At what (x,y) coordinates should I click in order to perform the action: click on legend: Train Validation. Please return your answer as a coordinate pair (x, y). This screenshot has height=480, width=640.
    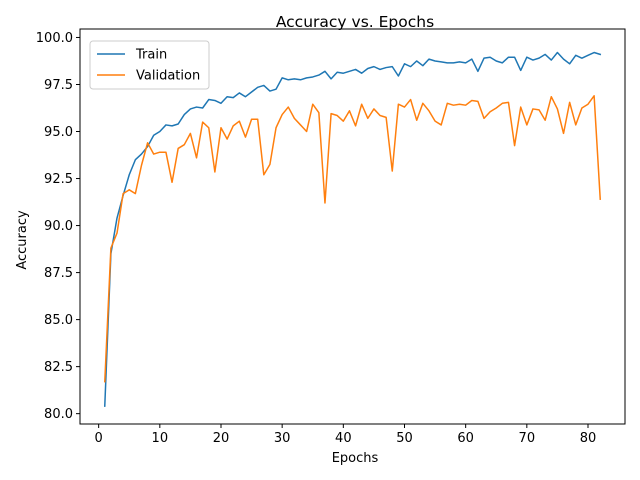
    Looking at the image, I should click on (149, 65).